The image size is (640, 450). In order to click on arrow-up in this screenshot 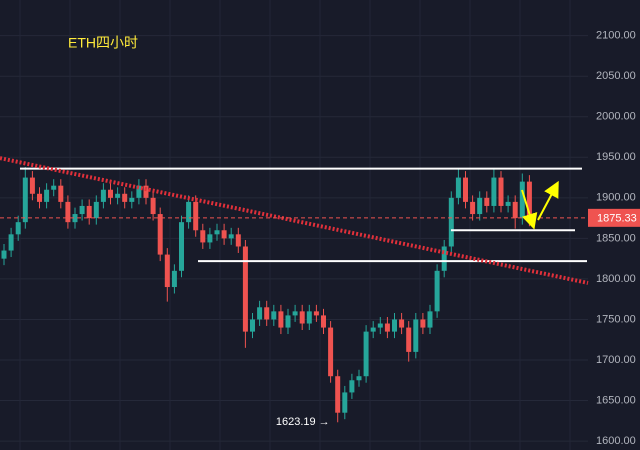, I will do `click(548, 200)`.